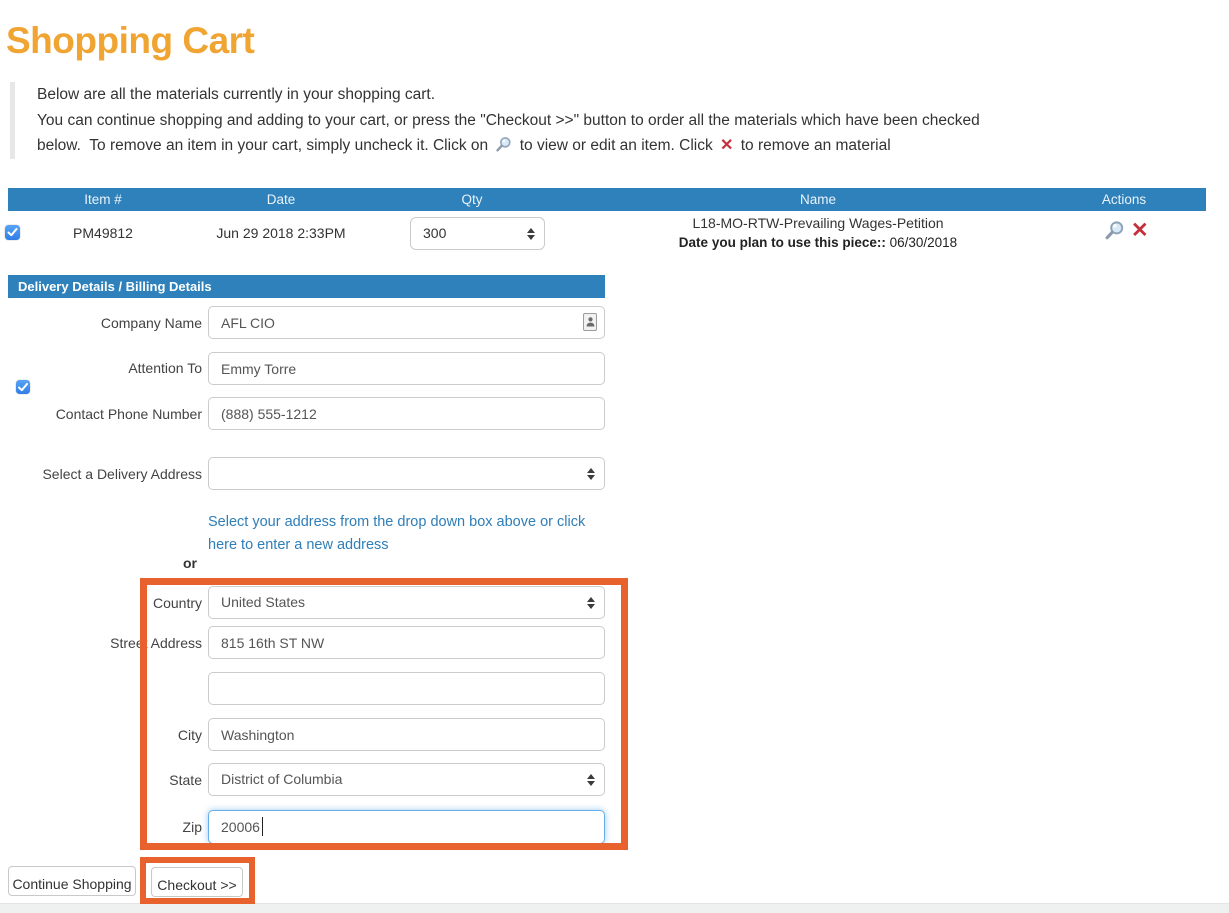 This screenshot has width=1229, height=913. Describe the element at coordinates (472, 199) in the screenshot. I see `column-header-qty: Qty` at that location.